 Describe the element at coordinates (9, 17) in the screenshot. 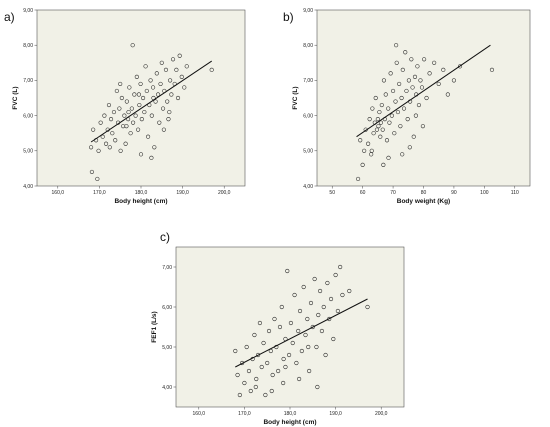

I see `panel-a-label: a)` at that location.